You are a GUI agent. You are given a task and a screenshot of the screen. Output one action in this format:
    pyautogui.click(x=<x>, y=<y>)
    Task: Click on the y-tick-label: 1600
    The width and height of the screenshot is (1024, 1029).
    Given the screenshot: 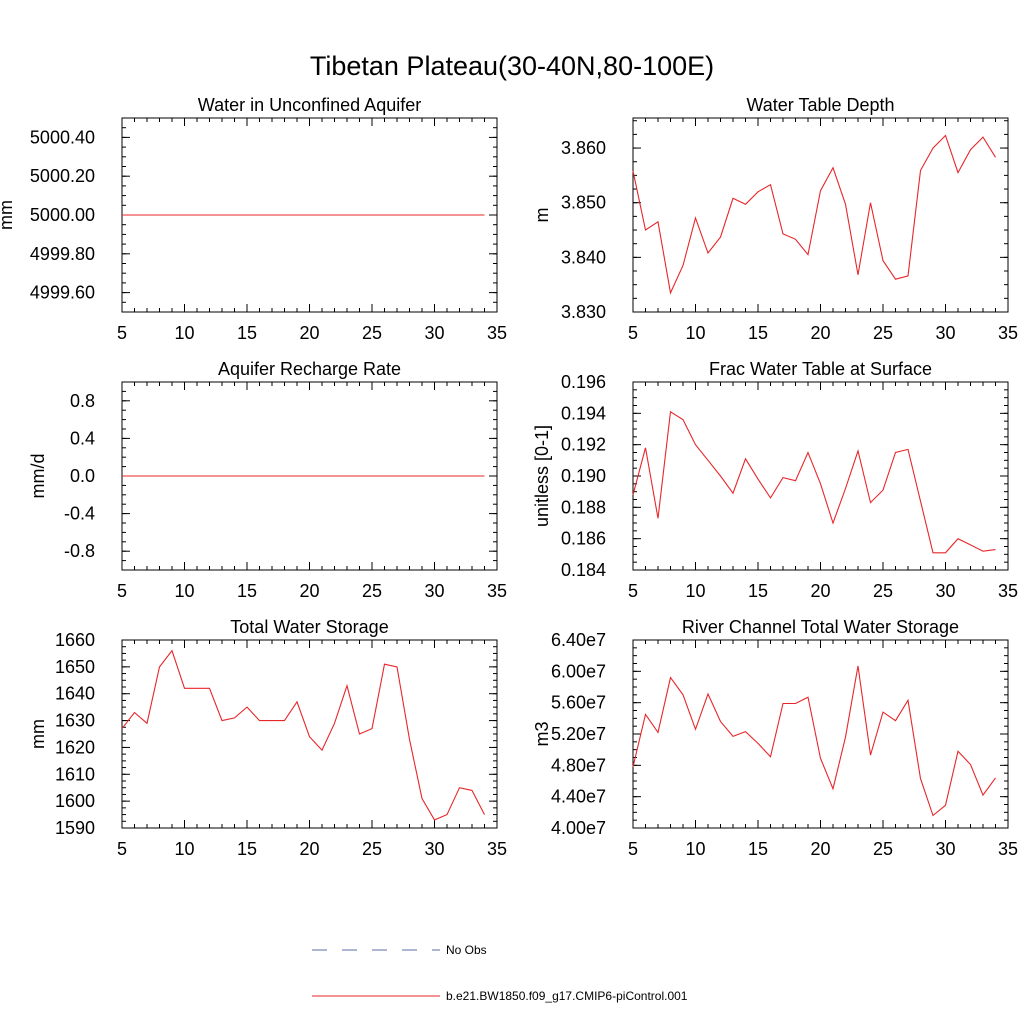 What is the action you would take?
    pyautogui.click(x=75, y=801)
    